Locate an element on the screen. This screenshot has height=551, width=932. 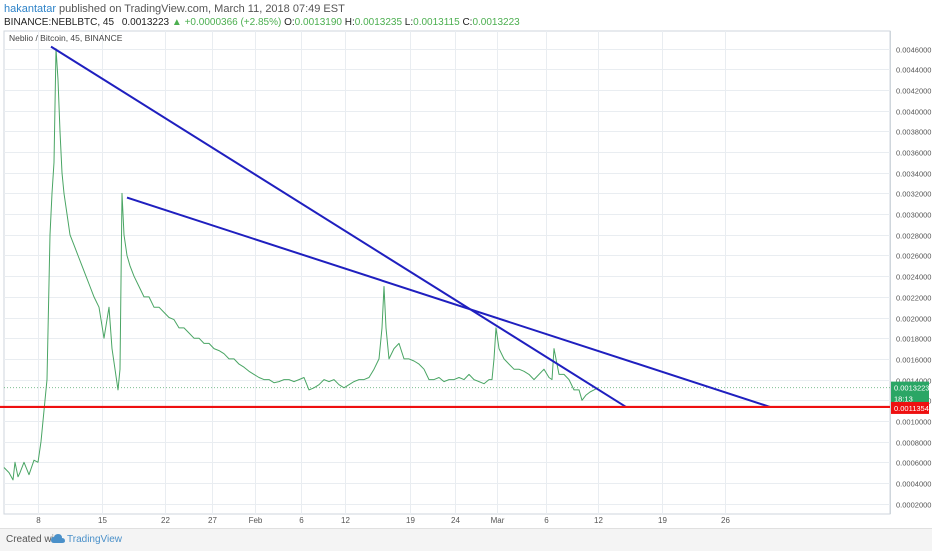
price-badge-bg is located at coordinates (910, 387).